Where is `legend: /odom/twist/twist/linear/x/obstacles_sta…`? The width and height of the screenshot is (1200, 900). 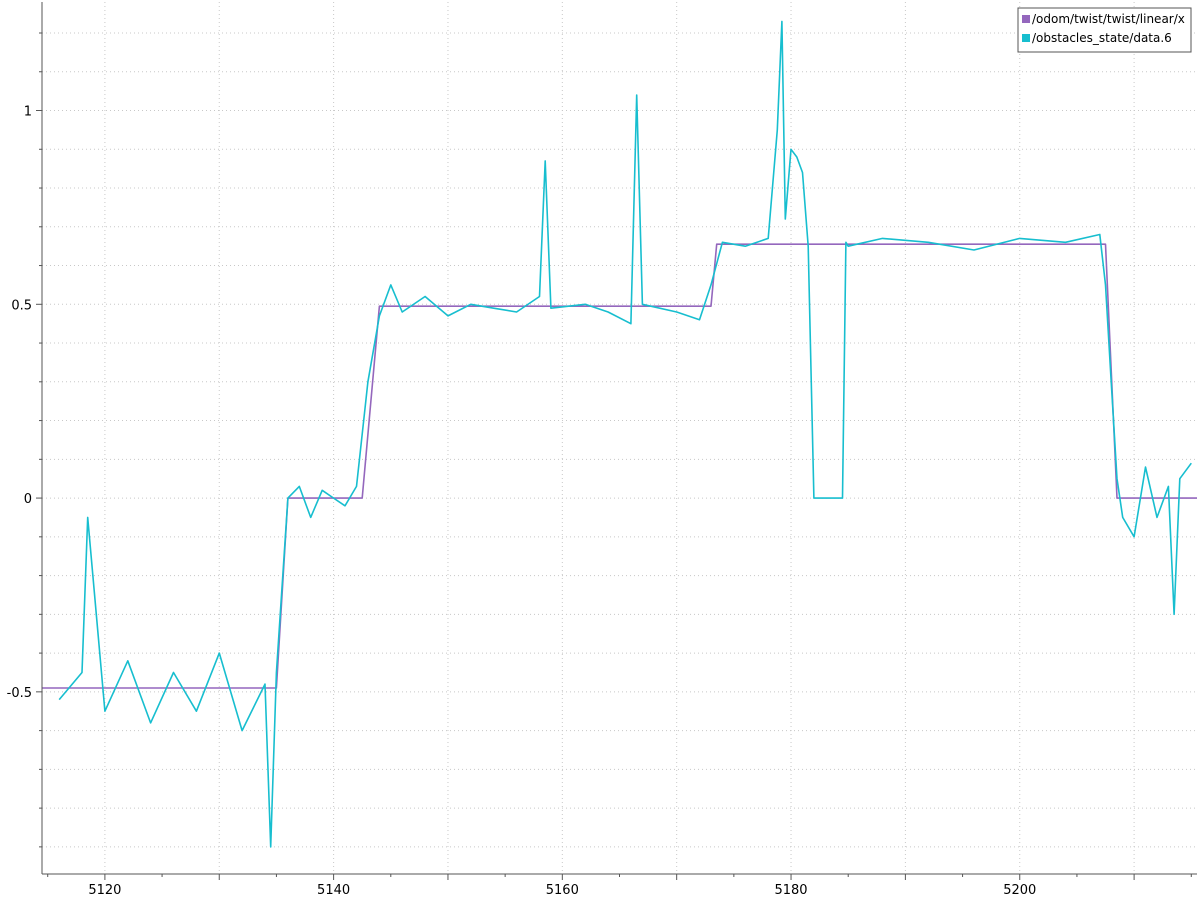 legend: /odom/twist/twist/linear/x/obstacles_sta… is located at coordinates (1104, 30).